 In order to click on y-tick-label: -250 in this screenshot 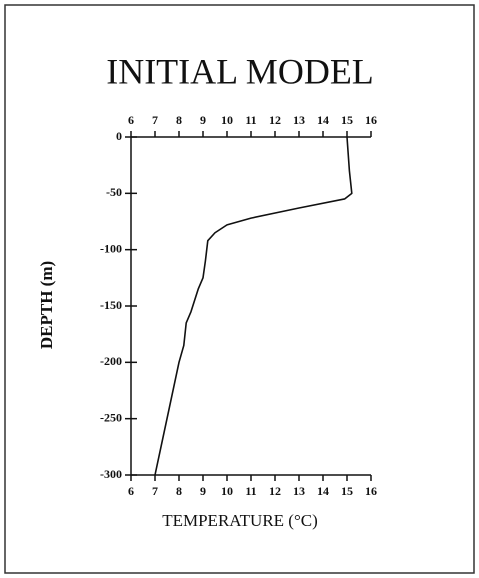, I will do `click(111, 417)`.